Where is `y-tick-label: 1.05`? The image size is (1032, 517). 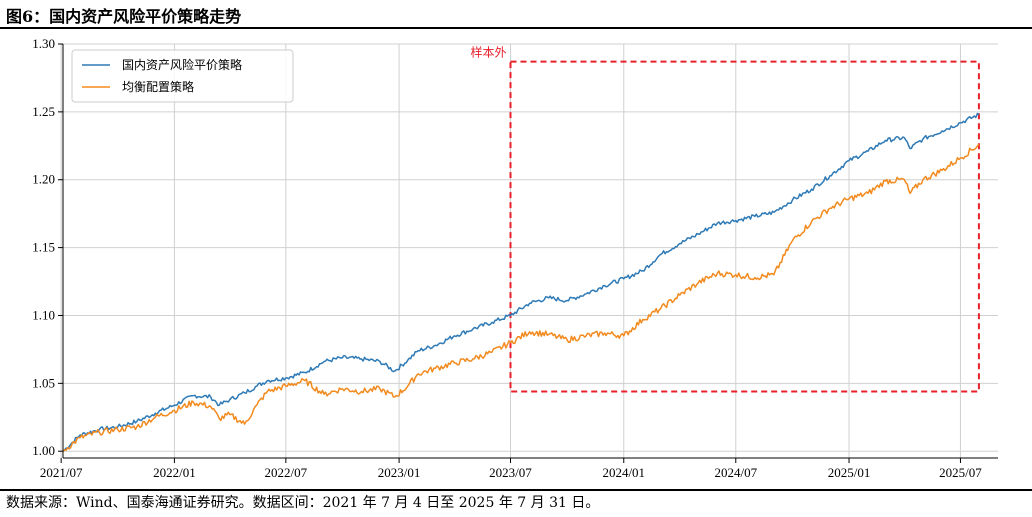 y-tick-label: 1.05 is located at coordinates (43, 382).